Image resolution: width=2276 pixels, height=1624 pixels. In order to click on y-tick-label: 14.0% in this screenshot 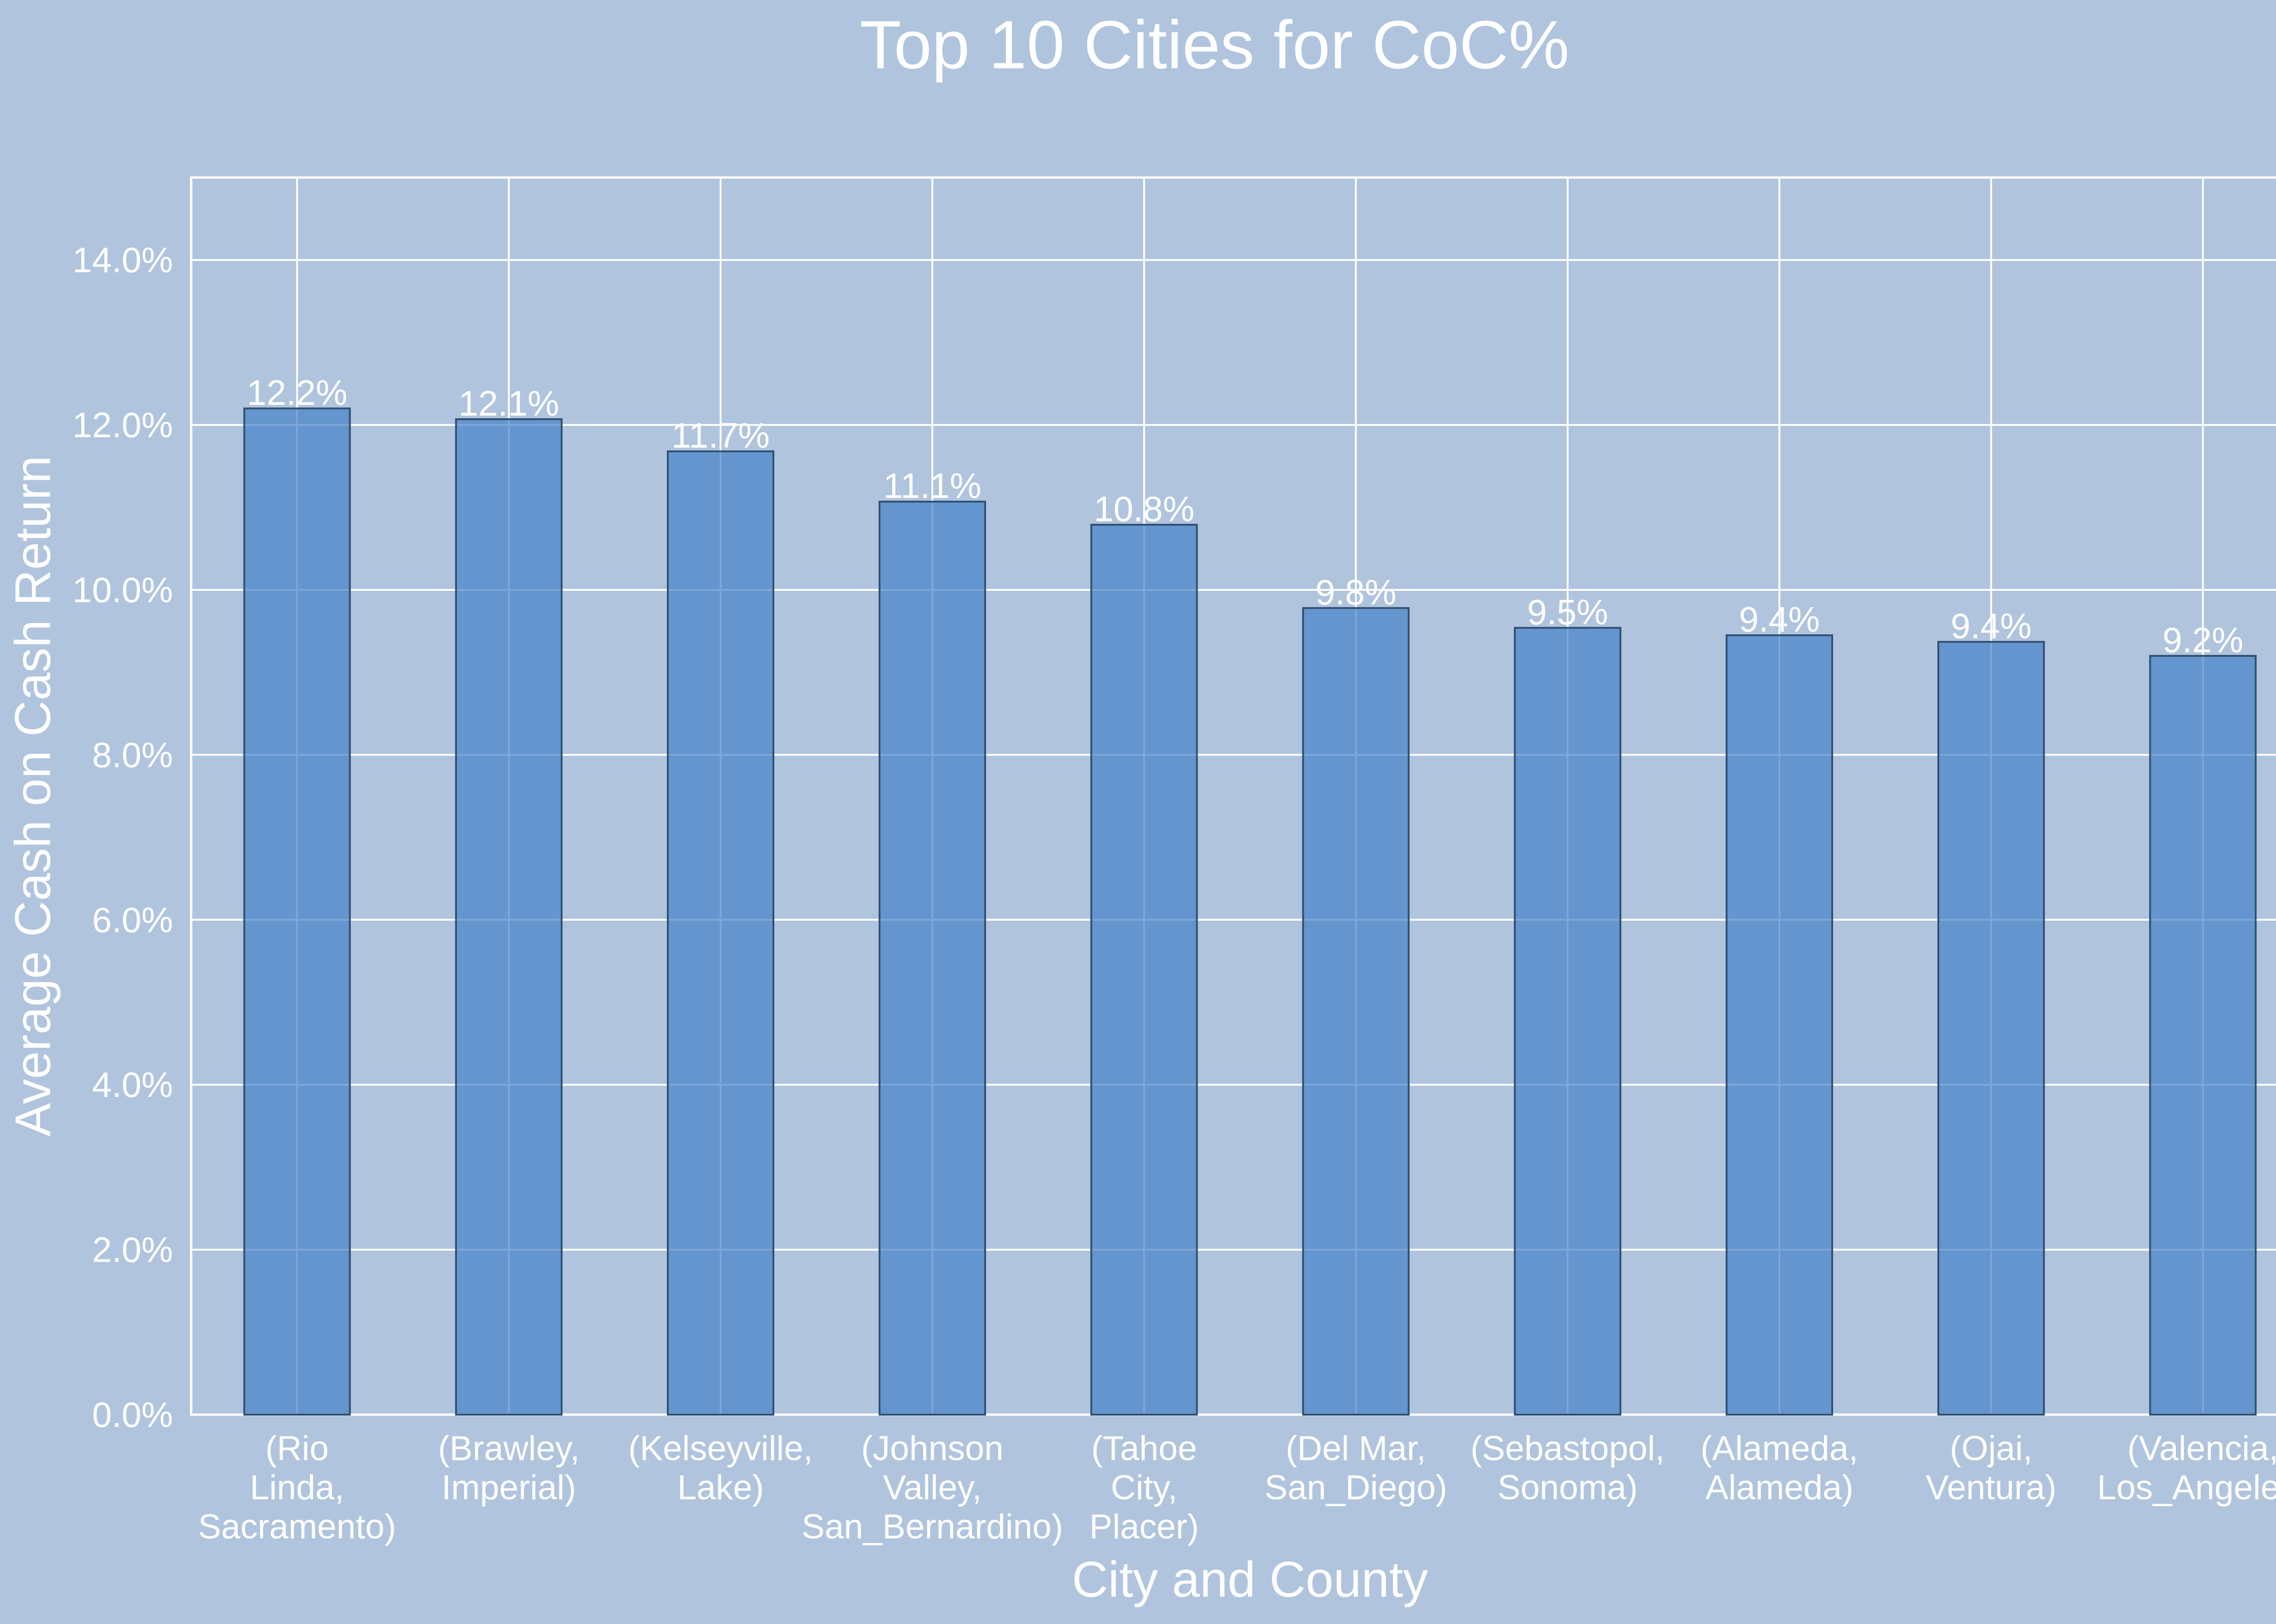, I will do `click(122, 260)`.